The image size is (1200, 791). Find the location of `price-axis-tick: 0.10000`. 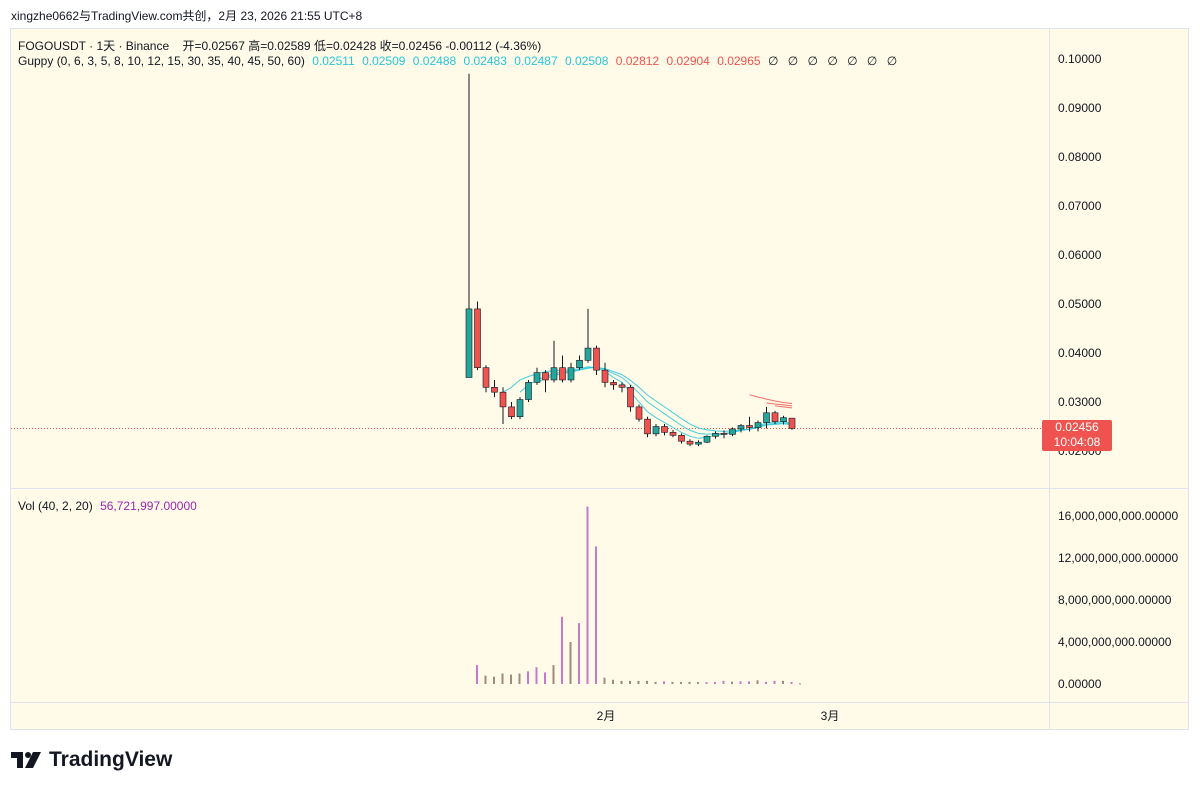

price-axis-tick: 0.10000 is located at coordinates (1080, 59).